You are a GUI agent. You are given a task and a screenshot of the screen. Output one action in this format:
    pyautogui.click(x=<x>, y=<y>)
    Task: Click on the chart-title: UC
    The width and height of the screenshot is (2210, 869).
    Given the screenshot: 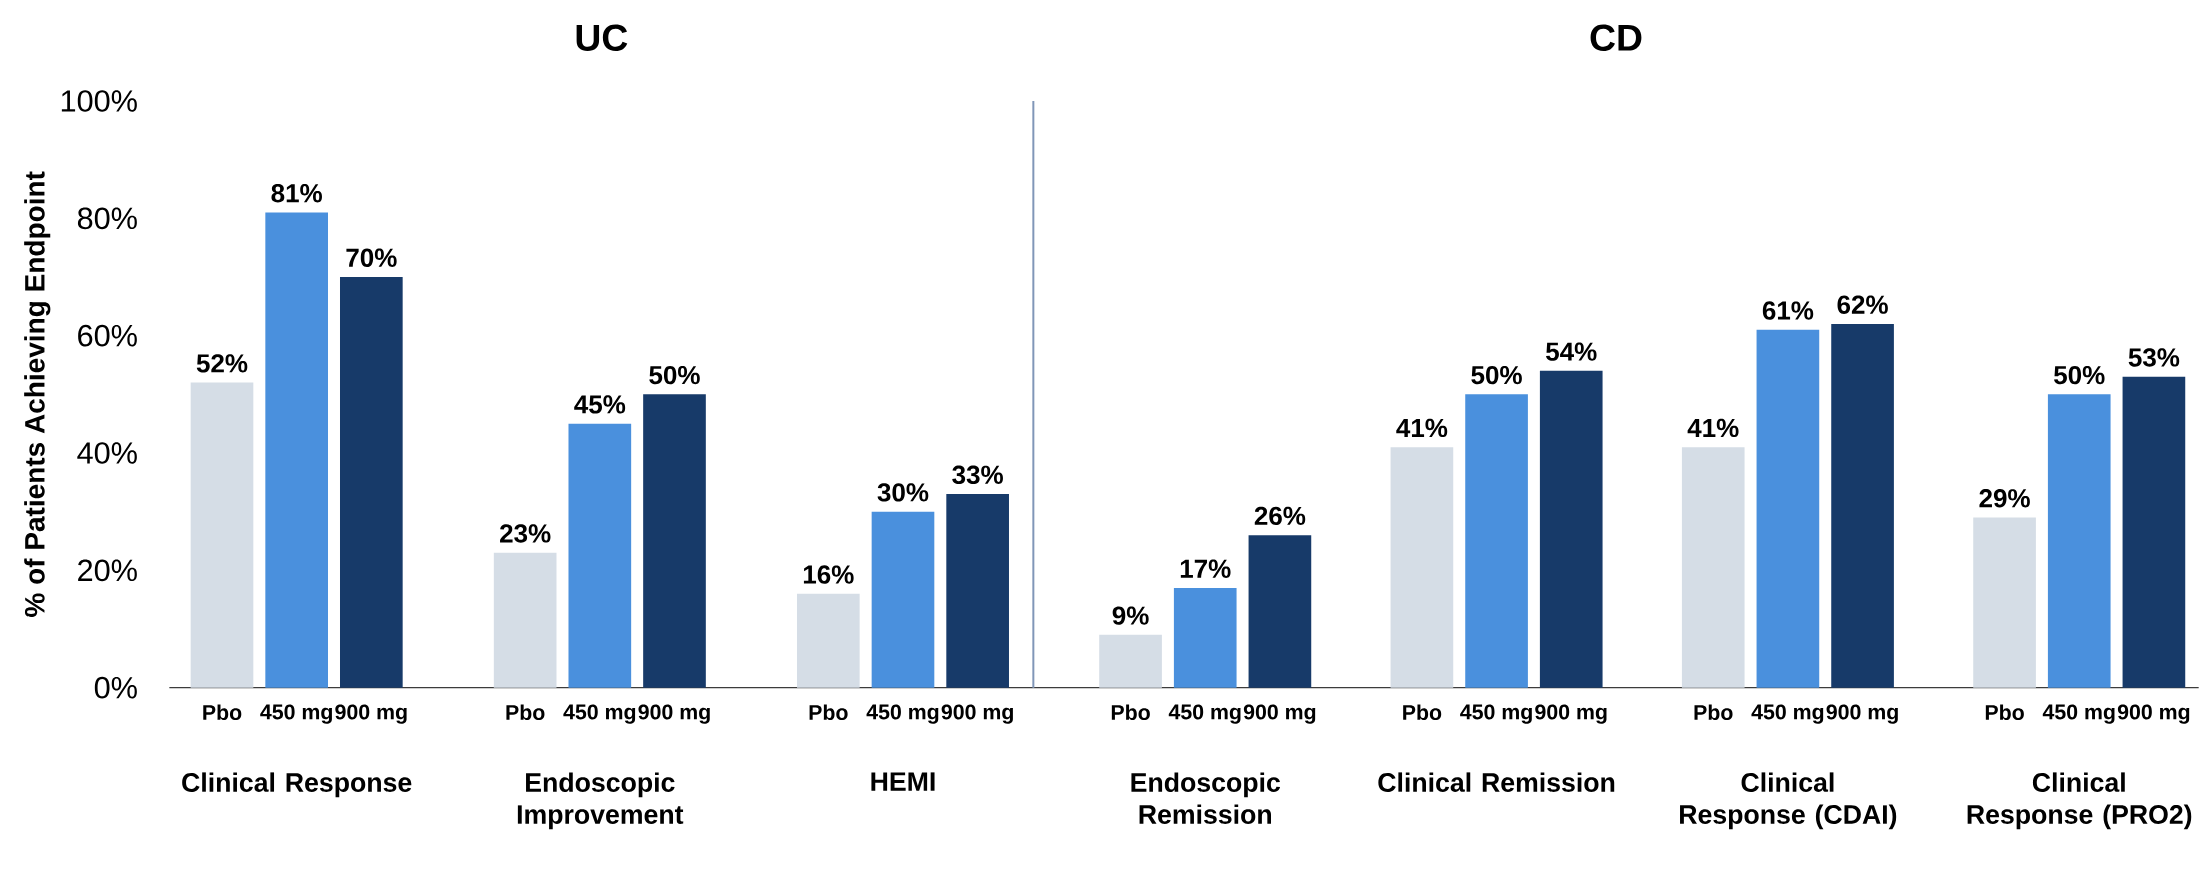 What is the action you would take?
    pyautogui.click(x=602, y=37)
    